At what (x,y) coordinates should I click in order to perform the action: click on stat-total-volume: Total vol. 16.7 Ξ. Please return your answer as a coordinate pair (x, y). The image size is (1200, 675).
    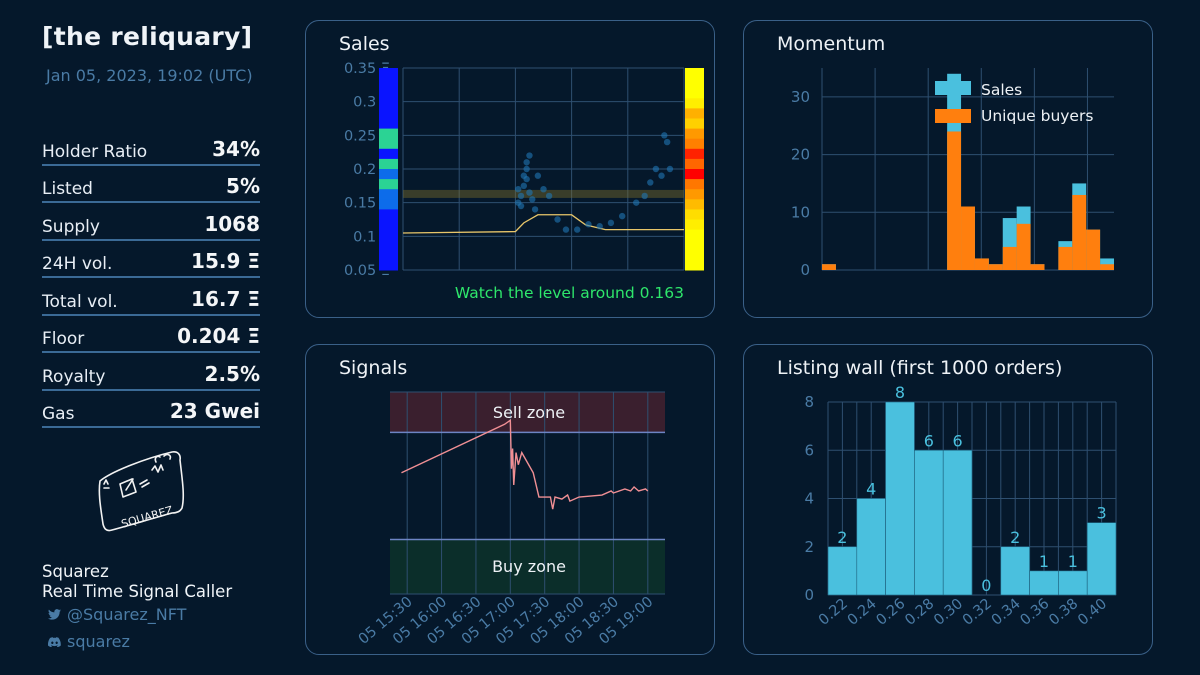
    Looking at the image, I should click on (151, 298).